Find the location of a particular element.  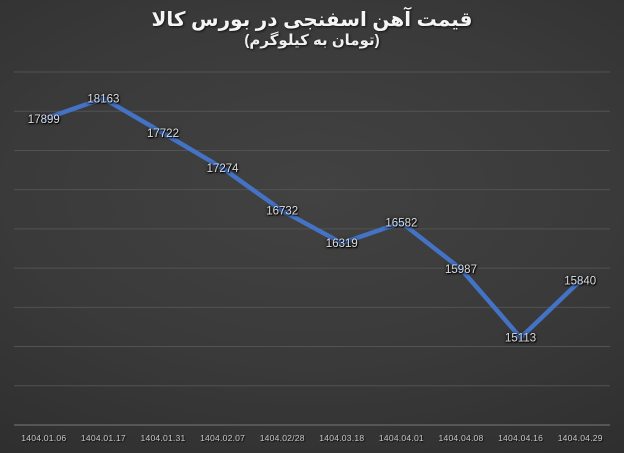

chart-title: قیمت آهن اسفنجی در بورس کالا is located at coordinates (312, 20).